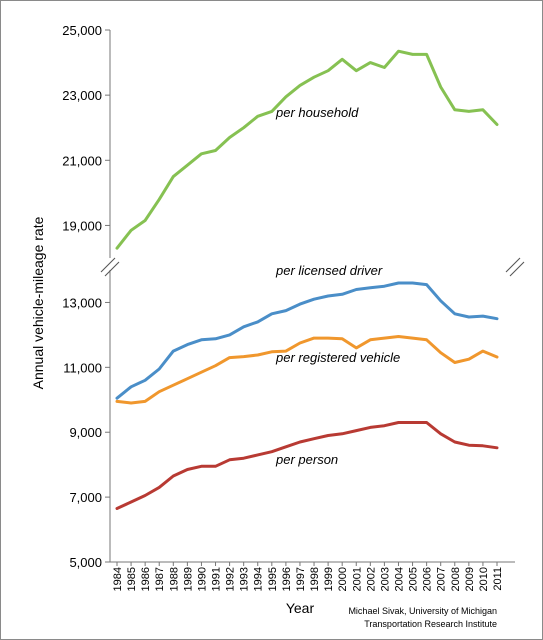 This screenshot has width=543, height=640. I want to click on x-tick-label: 2006, so click(428, 579).